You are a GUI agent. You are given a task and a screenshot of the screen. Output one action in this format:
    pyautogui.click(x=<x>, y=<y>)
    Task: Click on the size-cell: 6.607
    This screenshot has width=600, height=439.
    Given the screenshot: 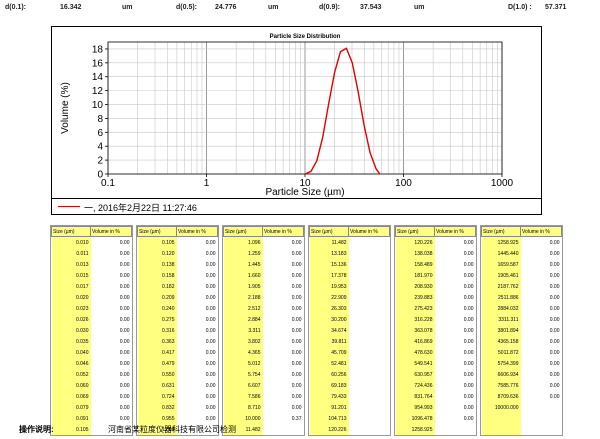 What is the action you would take?
    pyautogui.click(x=243, y=385)
    